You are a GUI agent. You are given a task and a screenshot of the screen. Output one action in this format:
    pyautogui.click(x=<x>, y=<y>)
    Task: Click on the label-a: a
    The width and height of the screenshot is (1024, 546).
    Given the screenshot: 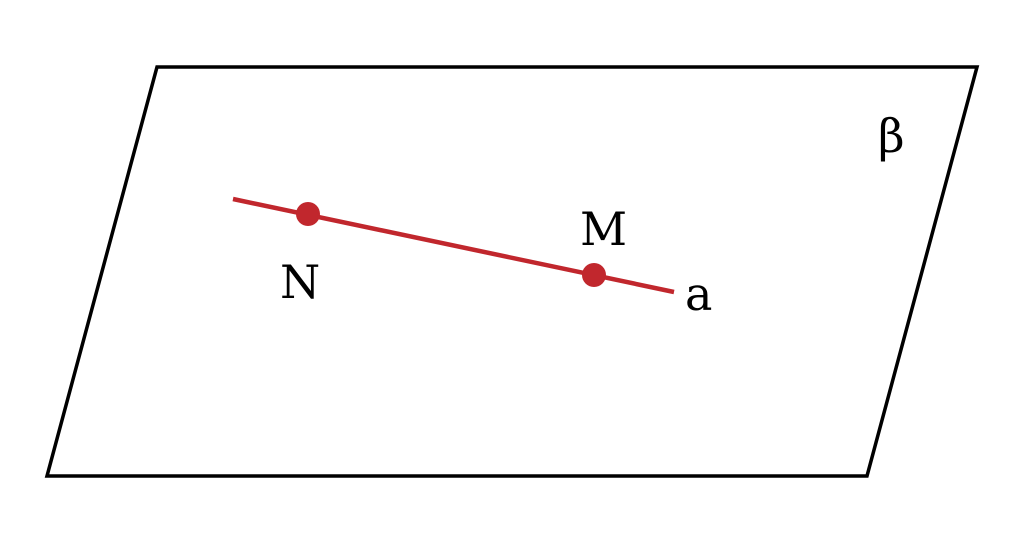 What is the action you would take?
    pyautogui.click(x=698, y=294)
    